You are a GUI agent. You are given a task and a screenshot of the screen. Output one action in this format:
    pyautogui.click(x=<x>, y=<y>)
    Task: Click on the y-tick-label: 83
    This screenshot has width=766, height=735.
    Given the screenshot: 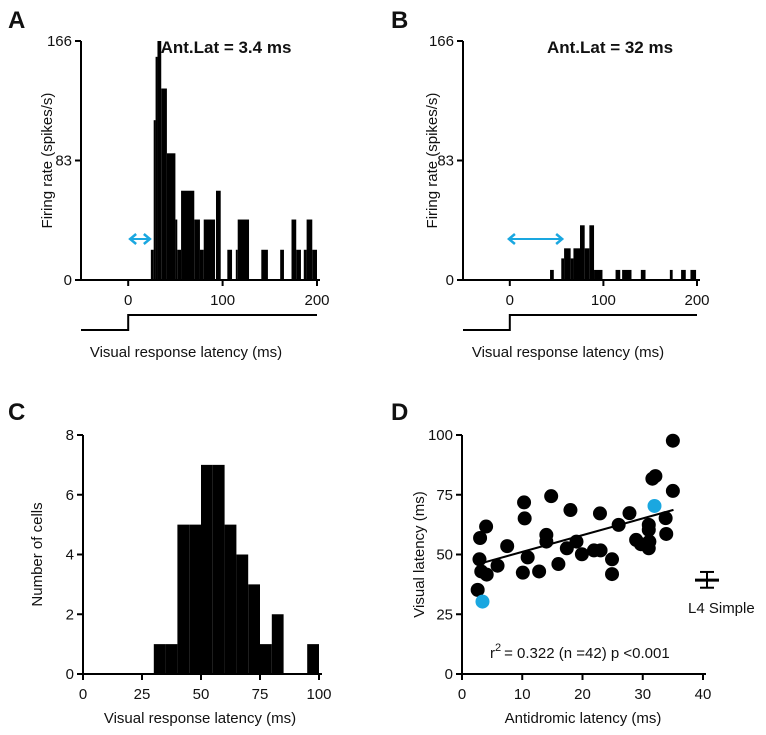 What is the action you would take?
    pyautogui.click(x=63, y=161)
    